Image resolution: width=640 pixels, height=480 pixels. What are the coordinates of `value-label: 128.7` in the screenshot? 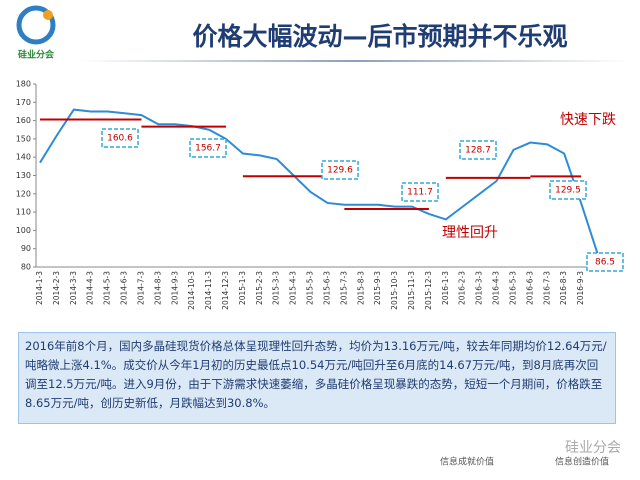 It's located at (478, 151).